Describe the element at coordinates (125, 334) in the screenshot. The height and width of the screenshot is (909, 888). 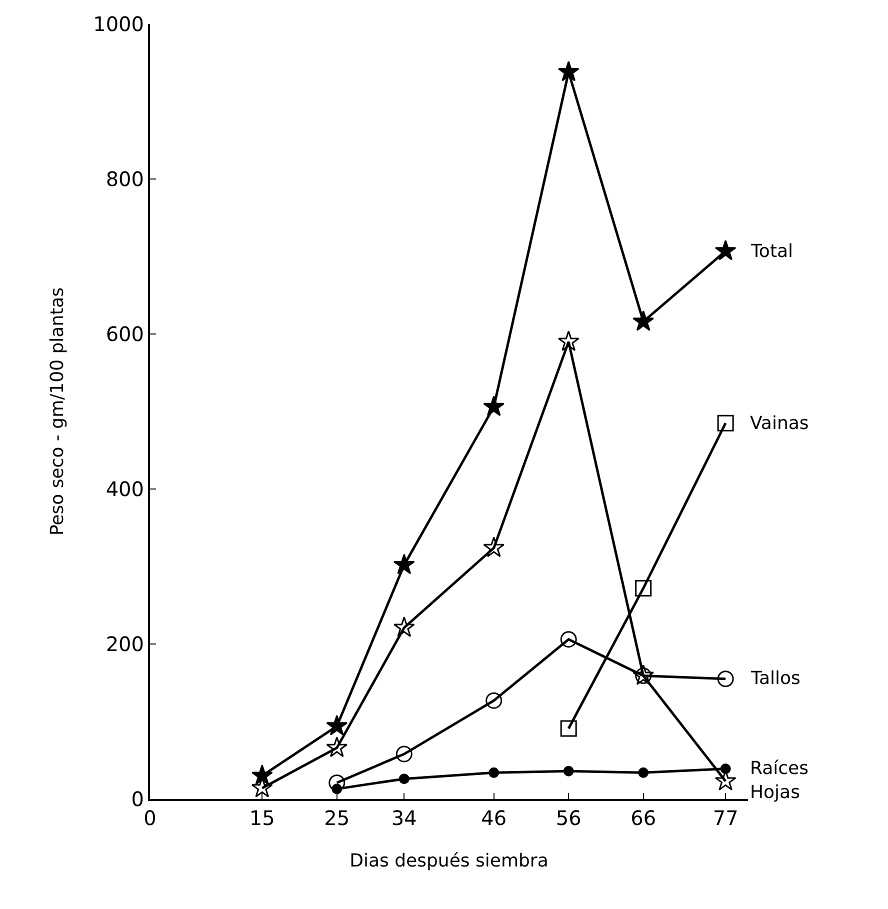
I see `y-tick-label: 600` at that location.